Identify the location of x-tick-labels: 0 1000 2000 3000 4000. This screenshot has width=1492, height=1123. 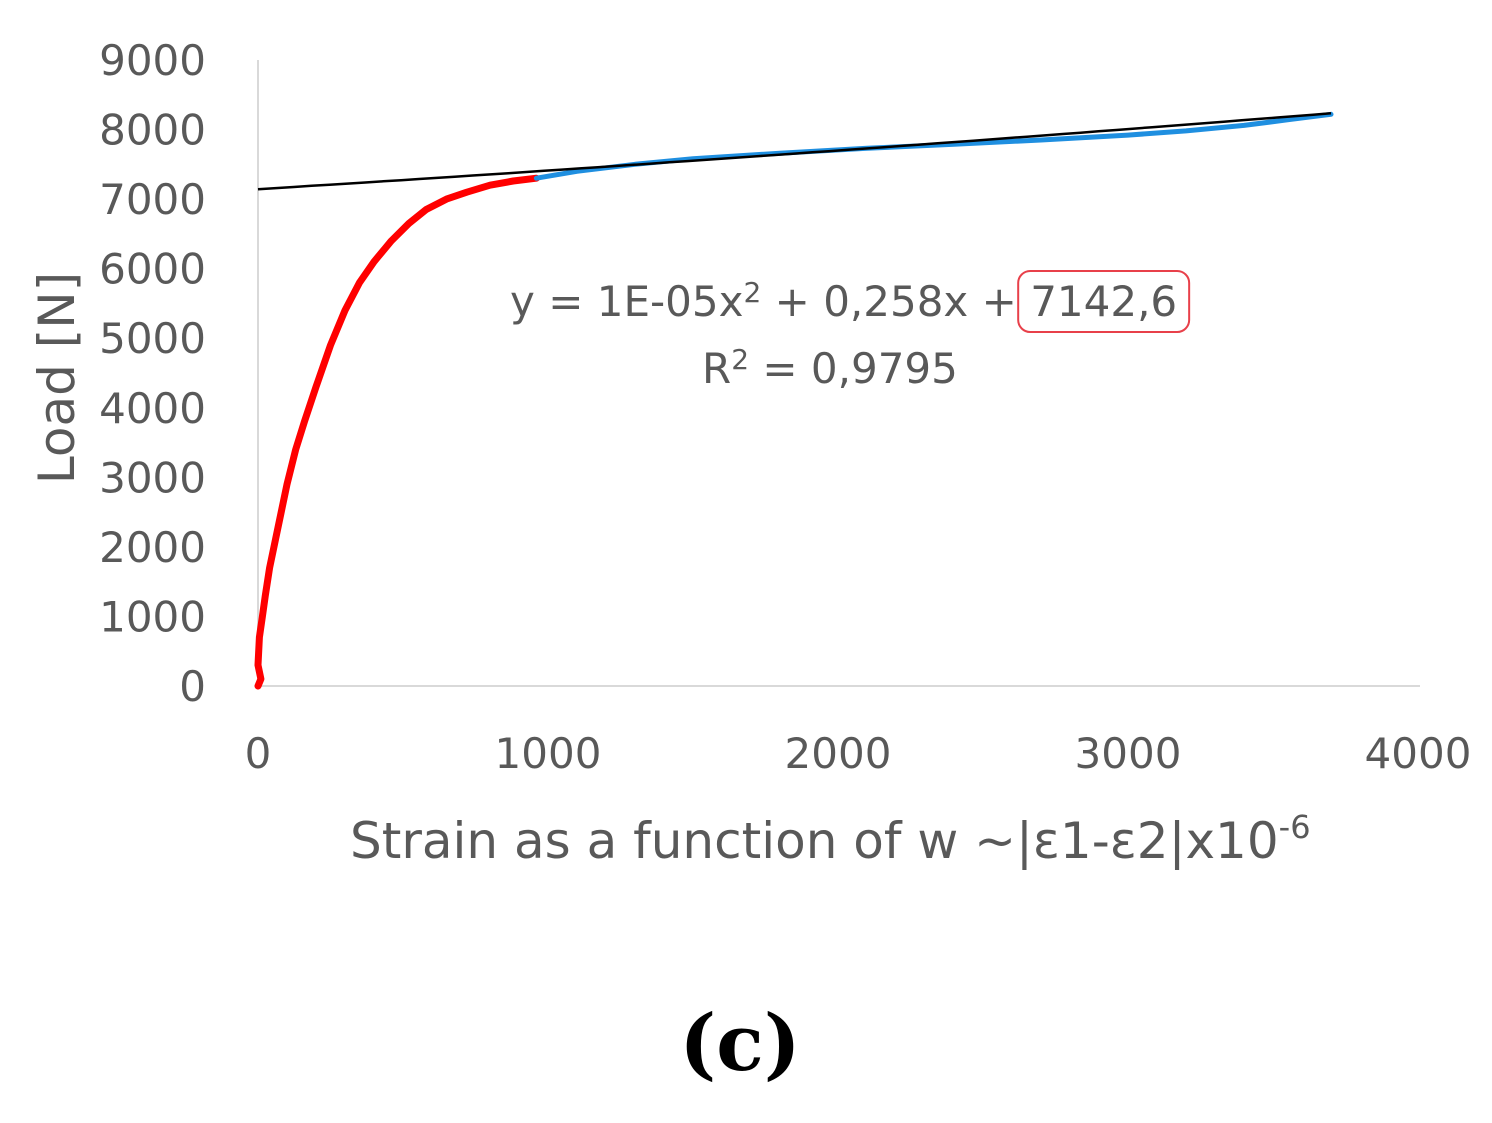
(858, 753).